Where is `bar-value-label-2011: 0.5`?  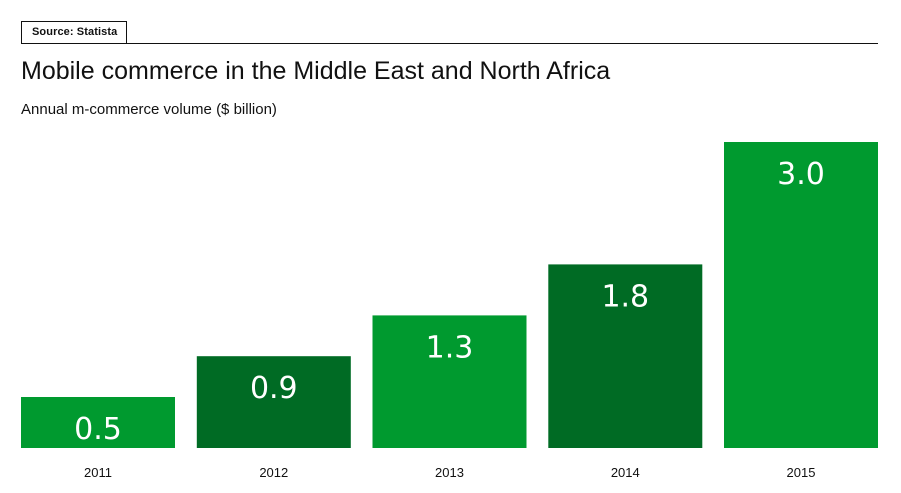
bar-value-label-2011: 0.5 is located at coordinates (98, 429).